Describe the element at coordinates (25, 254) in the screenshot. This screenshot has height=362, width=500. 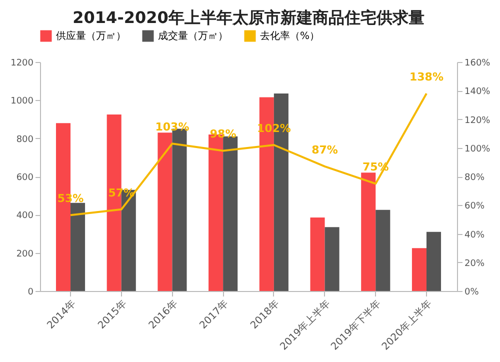
I see `y-tick-label: 200` at that location.